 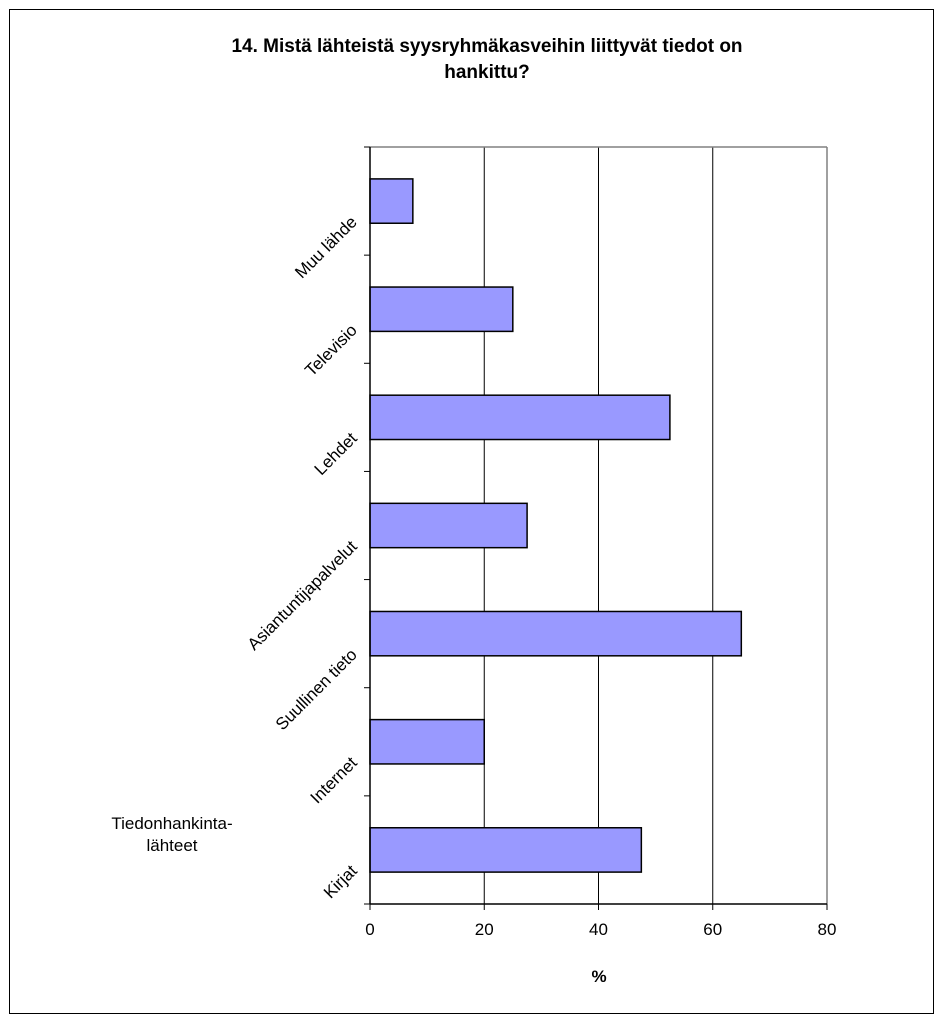 What do you see at coordinates (484, 929) in the screenshot?
I see `x-tick-label-20: 20` at bounding box center [484, 929].